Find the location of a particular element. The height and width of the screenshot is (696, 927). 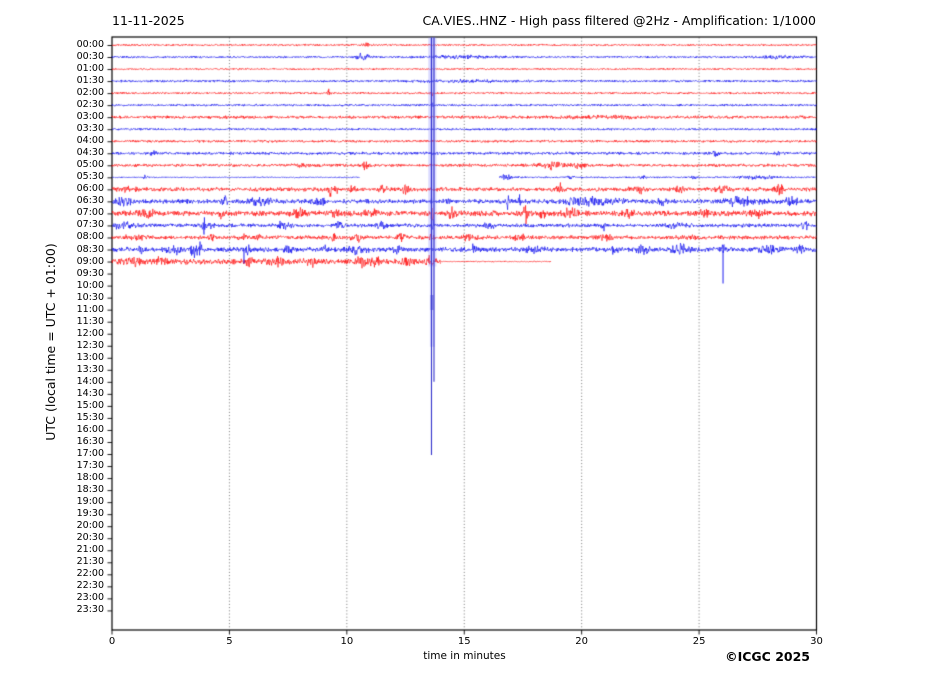

y-tick-label: 03:30 is located at coordinates (90, 129).